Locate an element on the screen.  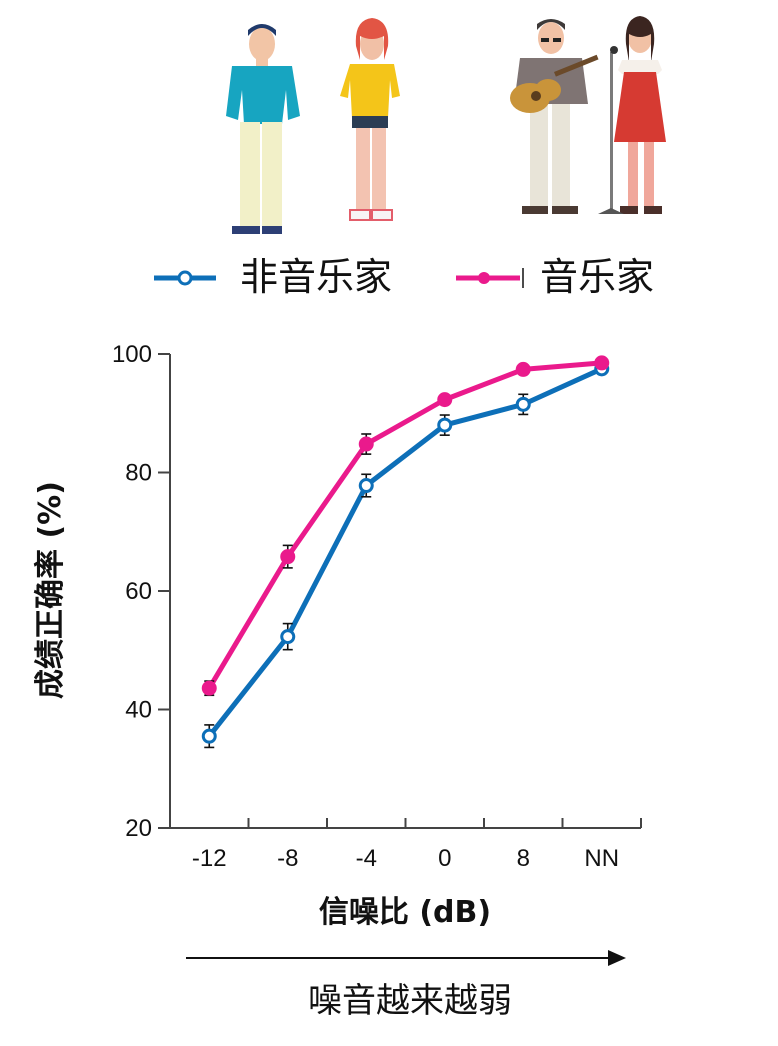
singer-figure is located at coordinates (632, 115).